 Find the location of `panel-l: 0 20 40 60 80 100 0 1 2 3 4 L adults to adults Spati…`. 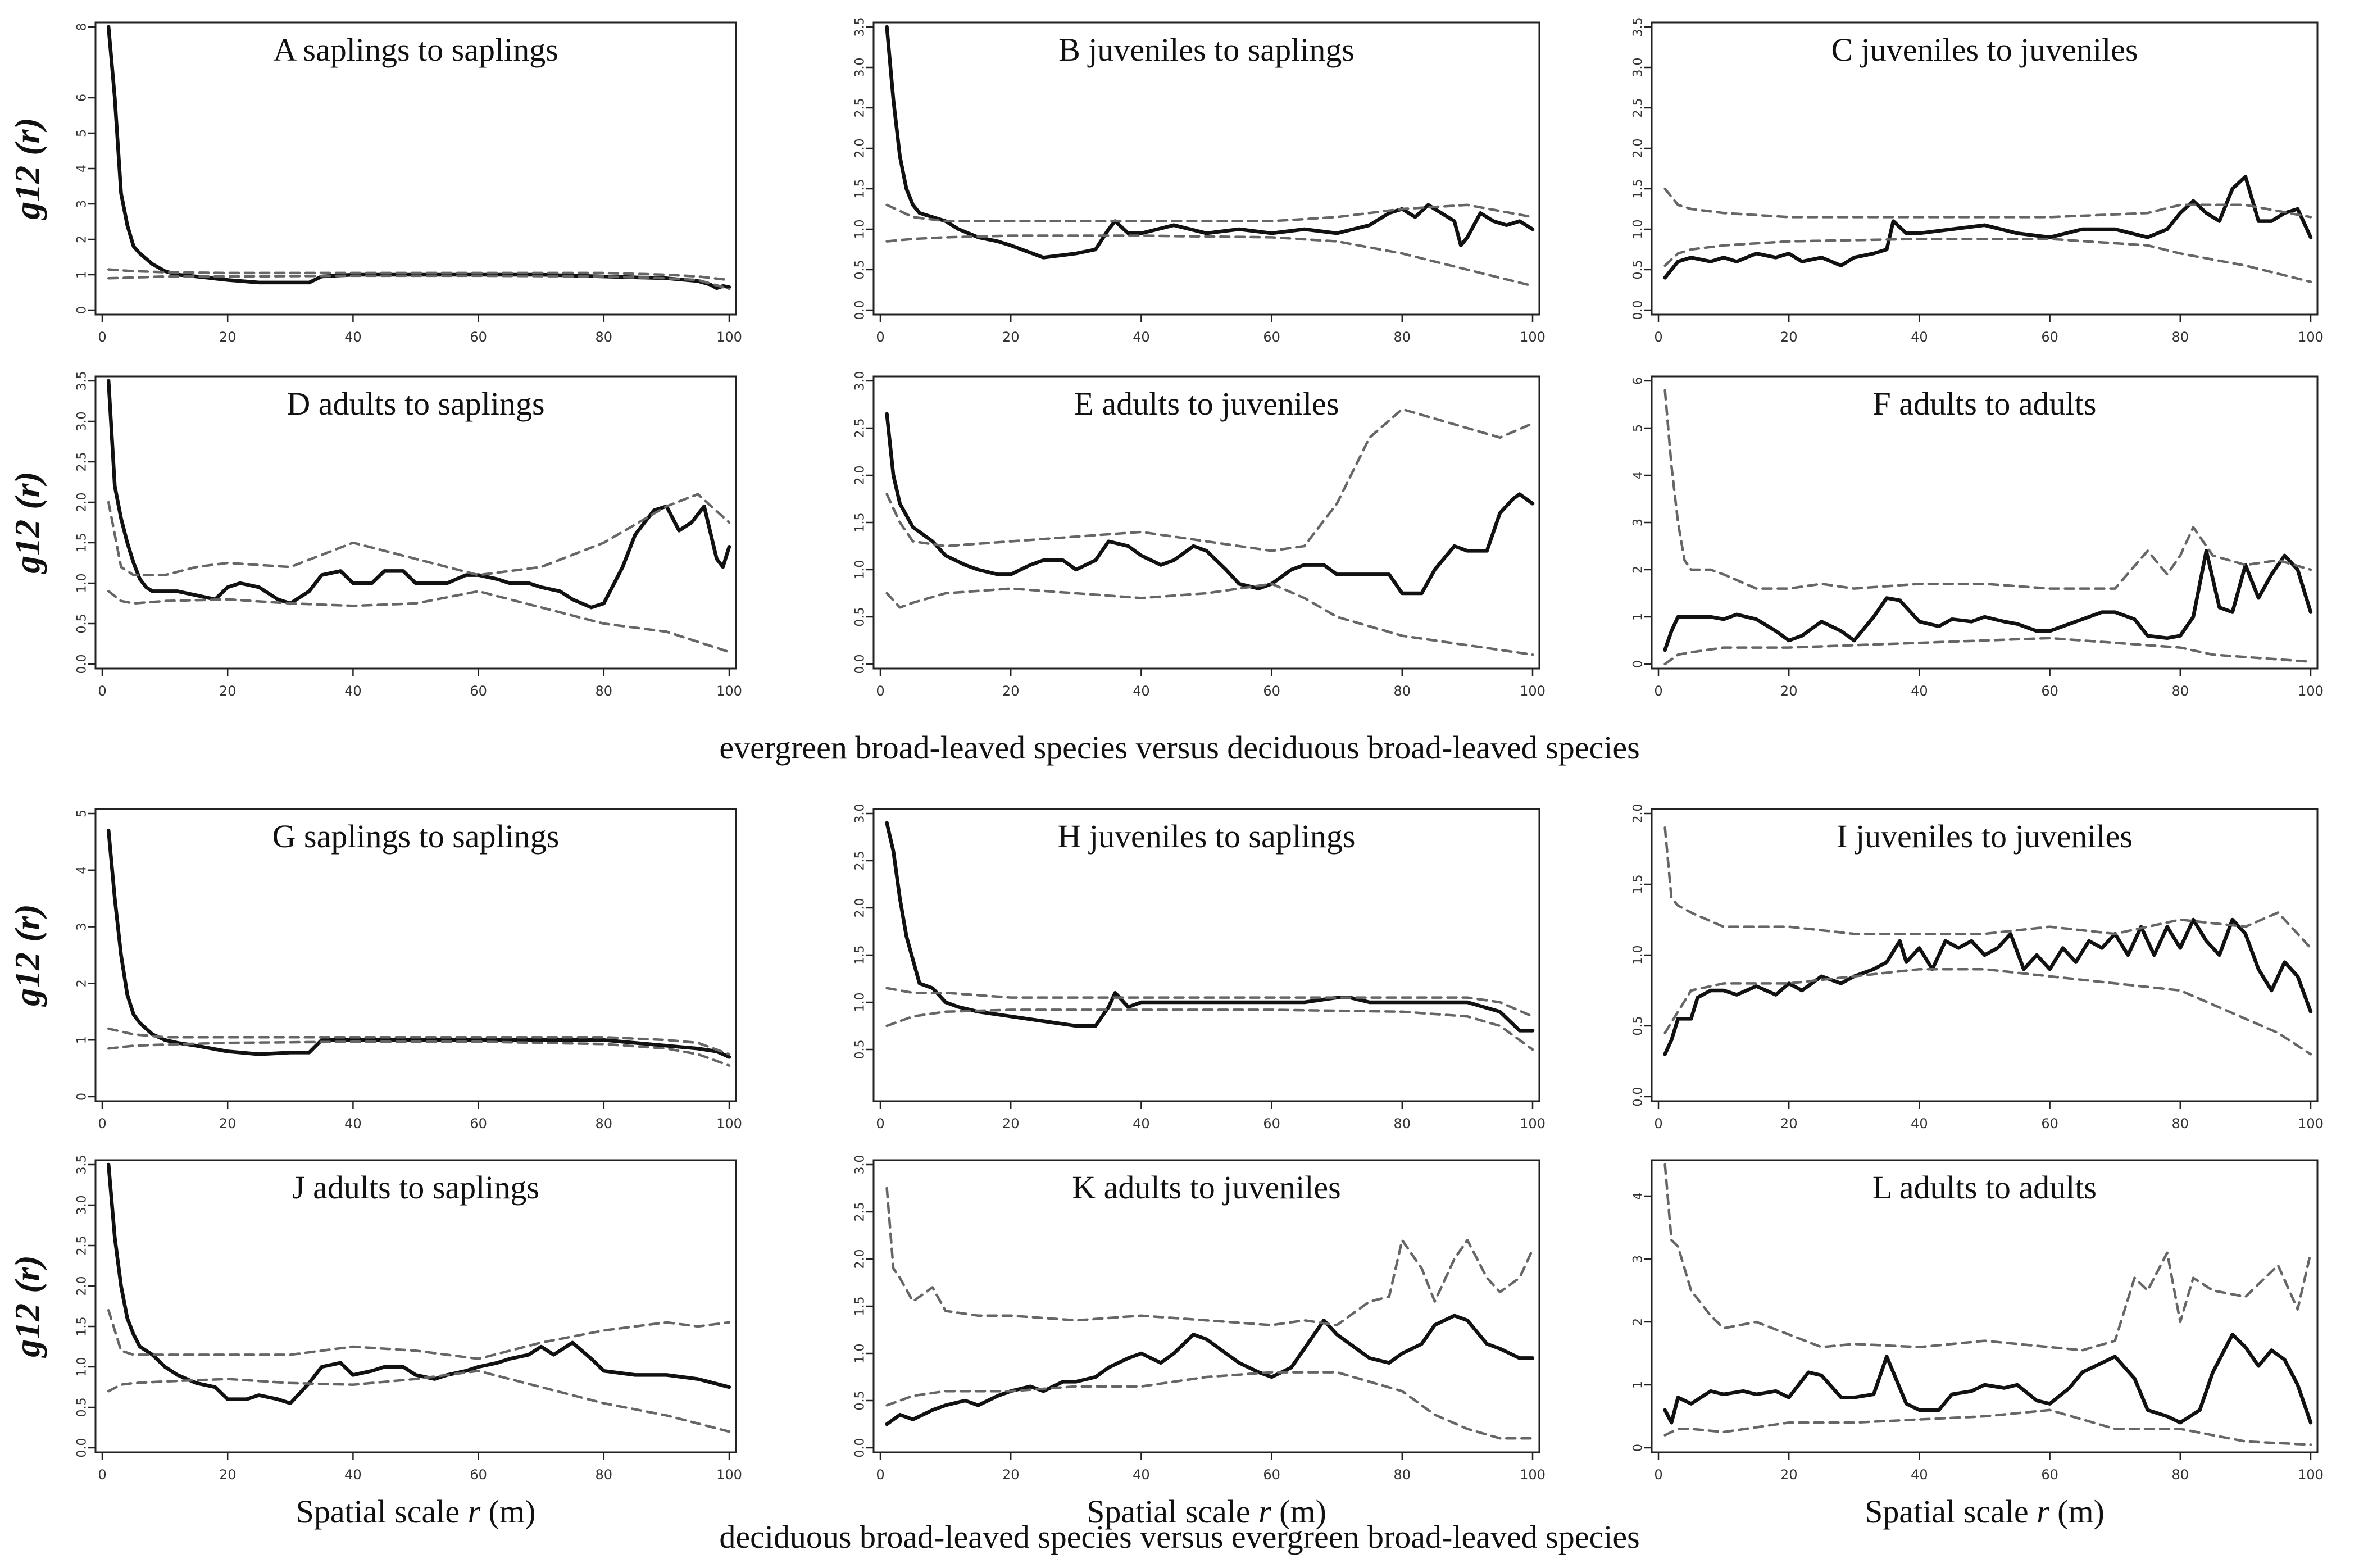

panel-l: 0 20 40 60 80 100 0 1 2 3 4 L adults to adults Spati… is located at coordinates (1977, 1344).